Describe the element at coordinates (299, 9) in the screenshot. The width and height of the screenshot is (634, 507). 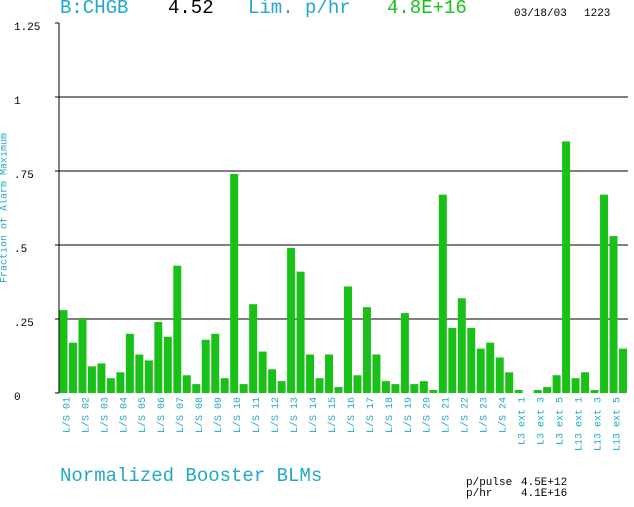
I see `limit-label: Lim. p/hr` at that location.